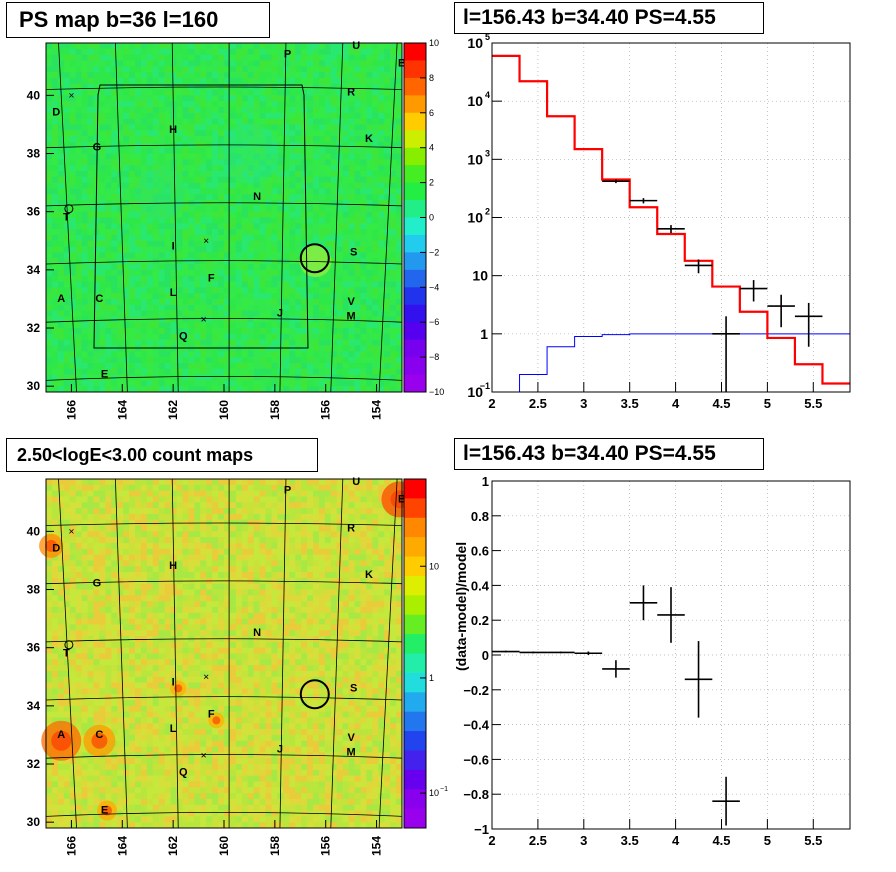 This screenshot has height=872, width=896. Describe the element at coordinates (173, 130) in the screenshot. I see `source-label: H` at that location.